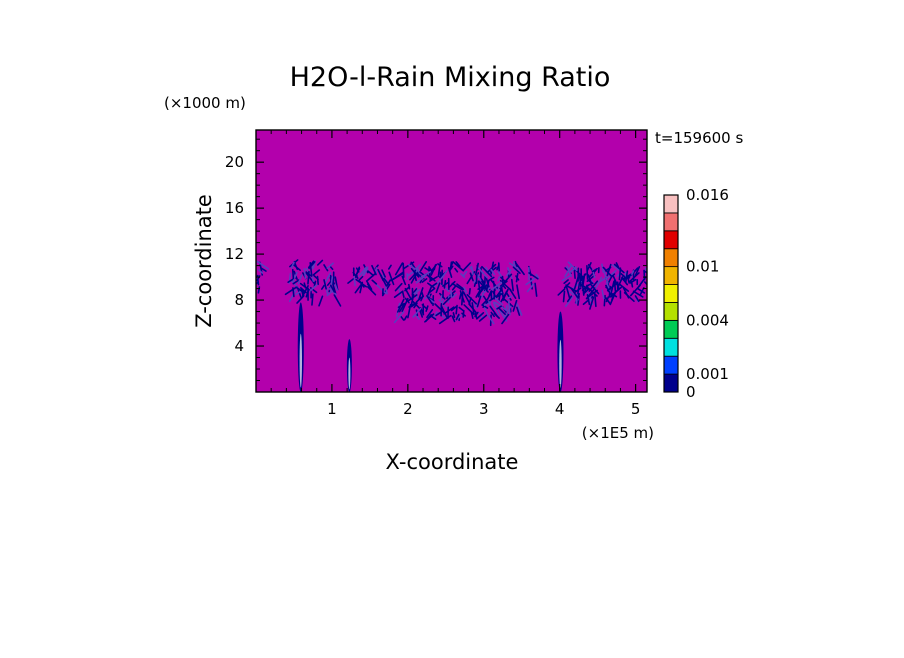 This screenshot has height=658, width=904. I want to click on y-tick-label: 16, so click(234, 208).